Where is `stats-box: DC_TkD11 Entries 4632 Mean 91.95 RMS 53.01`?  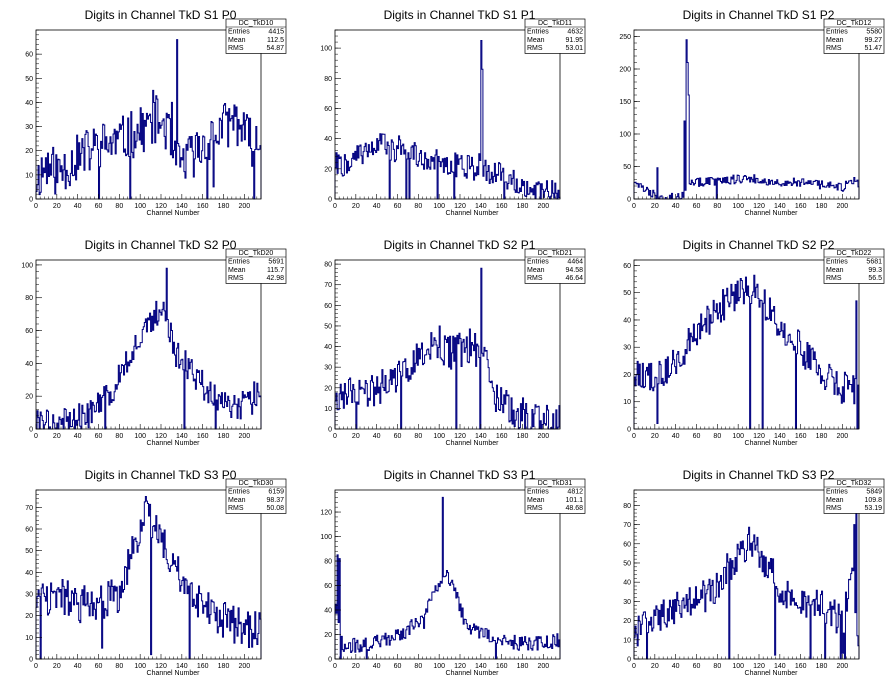
stats-box: DC_TkD11 Entries 4632 Mean 91.95 RMS 53.01 is located at coordinates (555, 36).